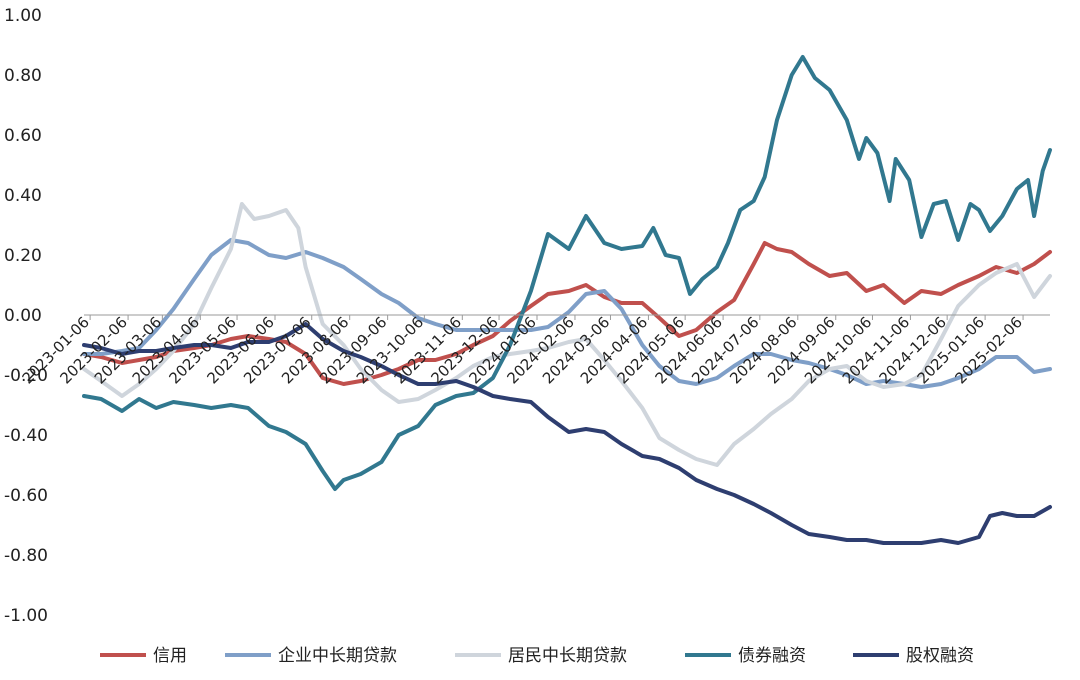 This screenshot has width=1080, height=680. I want to click on y-tick-label: 0.80, so click(23, 76).